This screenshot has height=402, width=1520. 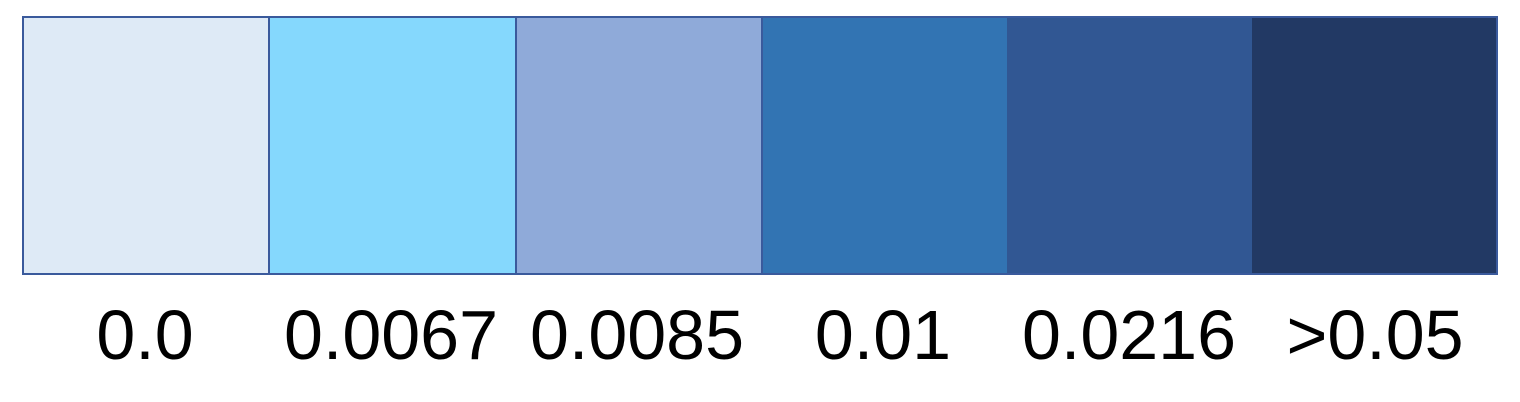 What do you see at coordinates (637, 335) in the screenshot?
I see `legend-label-bin-3: 0.0085` at bounding box center [637, 335].